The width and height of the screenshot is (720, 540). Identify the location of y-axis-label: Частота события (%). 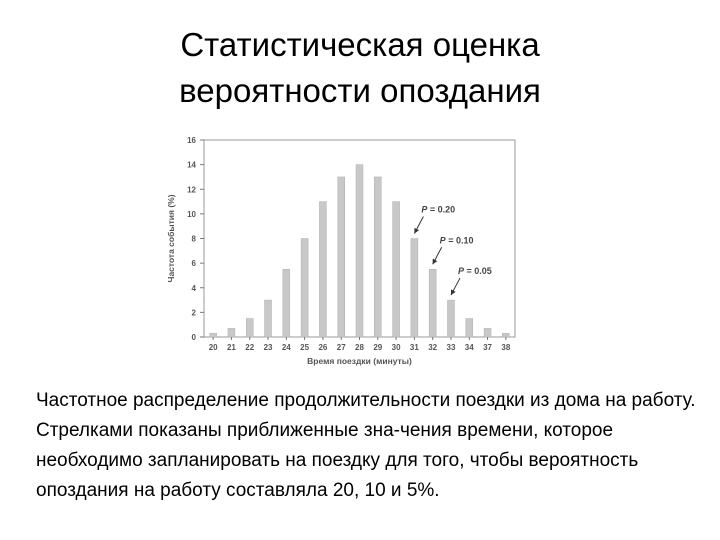
(171, 238).